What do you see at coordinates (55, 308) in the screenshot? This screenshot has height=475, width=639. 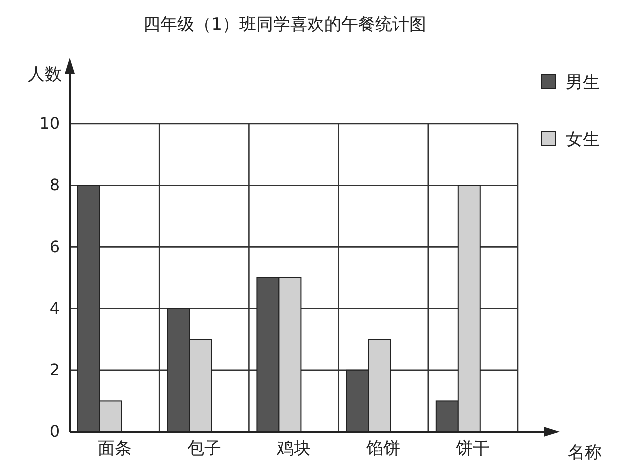 I see `y-tick-label: 4` at bounding box center [55, 308].